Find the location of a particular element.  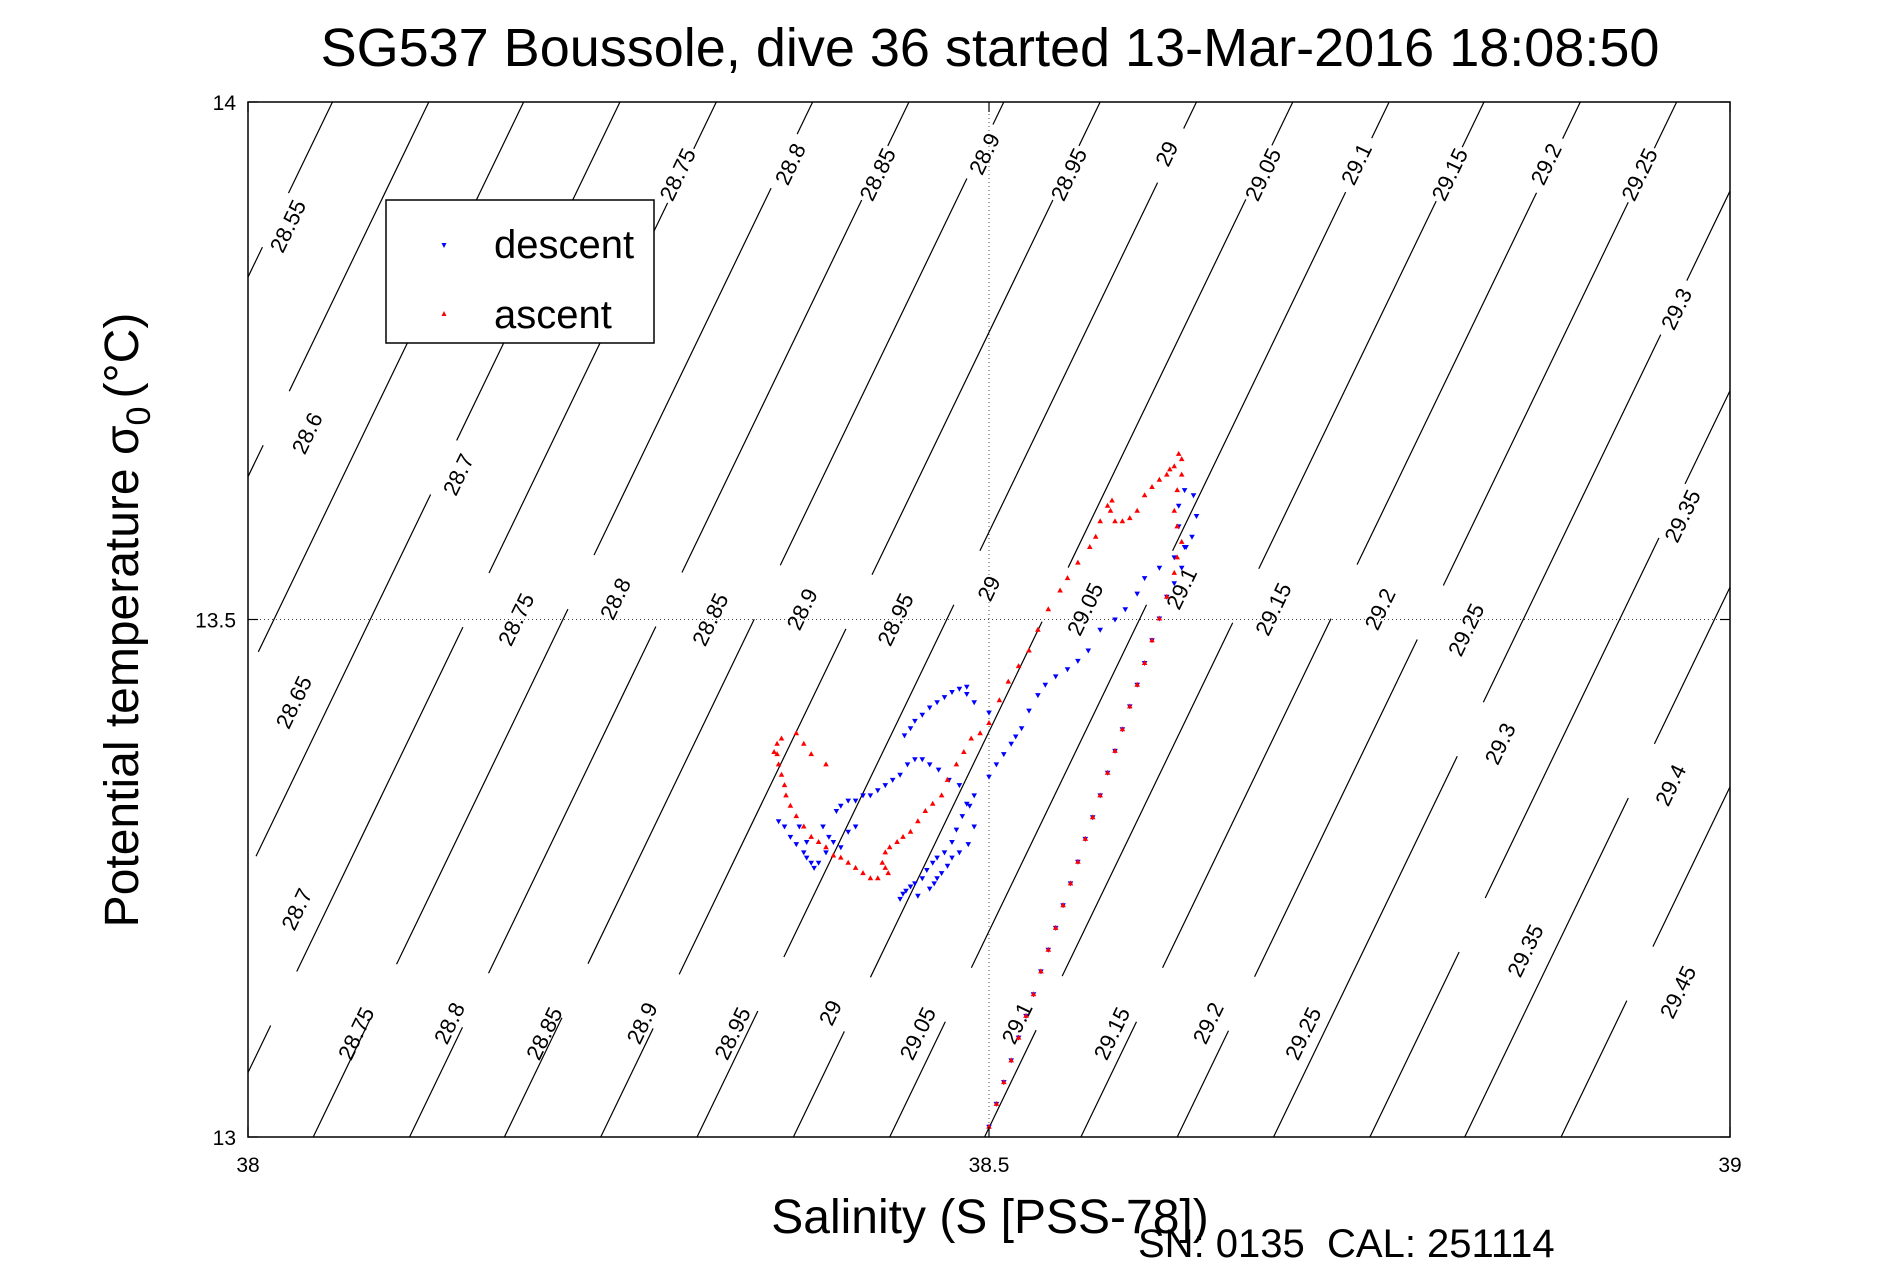

serial-calibration-footer: SN: 0135 CAL: 251114 is located at coordinates (1346, 1242).